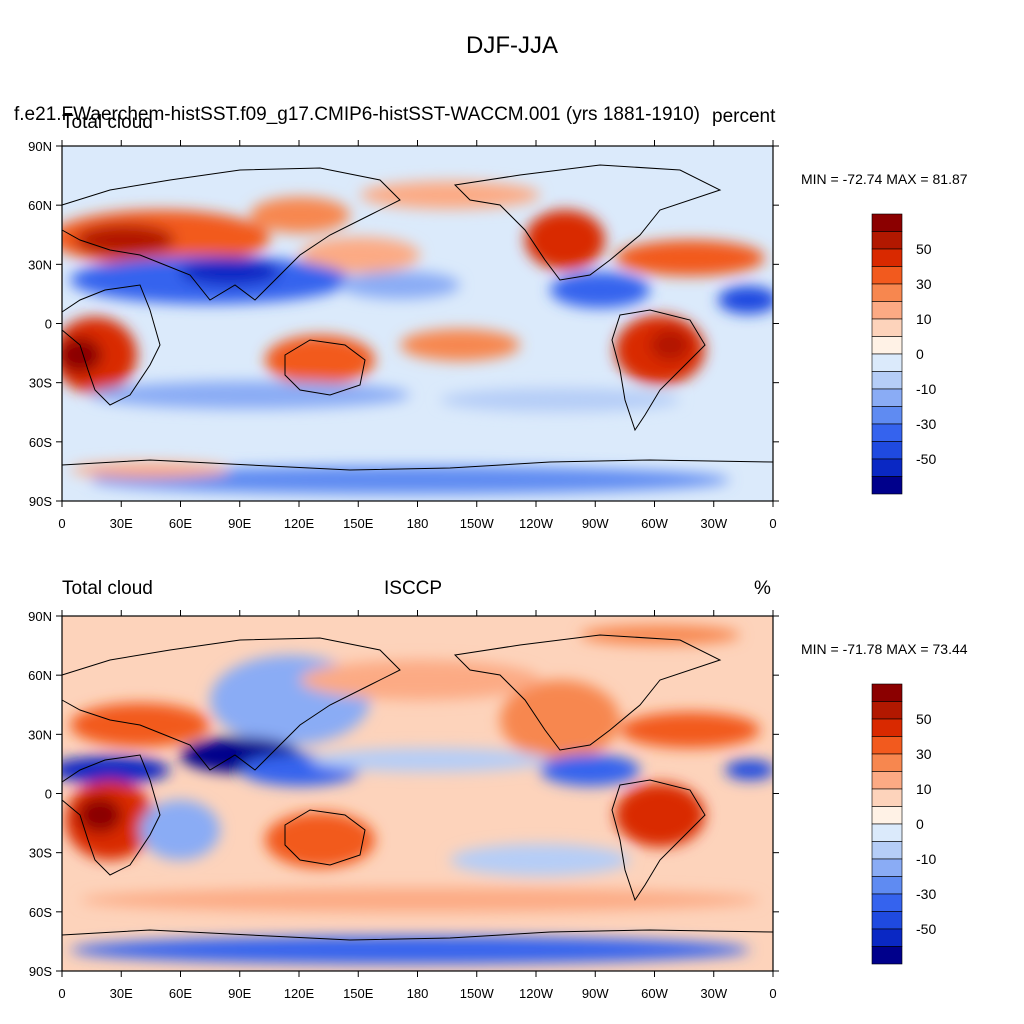 This screenshot has width=1024, height=1024. What do you see at coordinates (358, 523) in the screenshot?
I see `x-tick-label: 150E` at bounding box center [358, 523].